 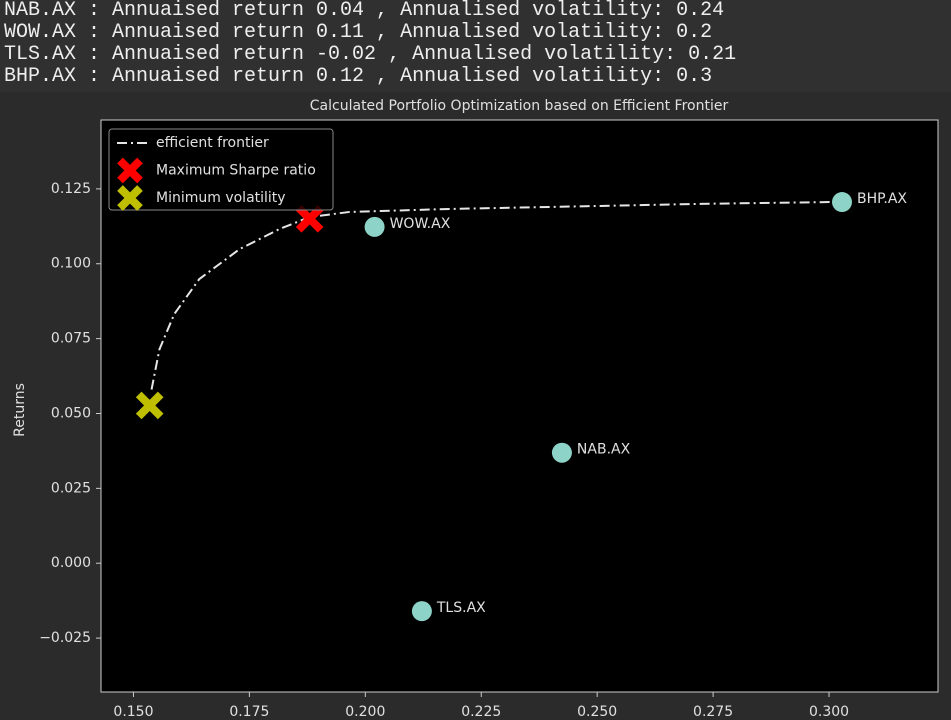 I want to click on x-tick-label: 0.300, so click(x=829, y=712).